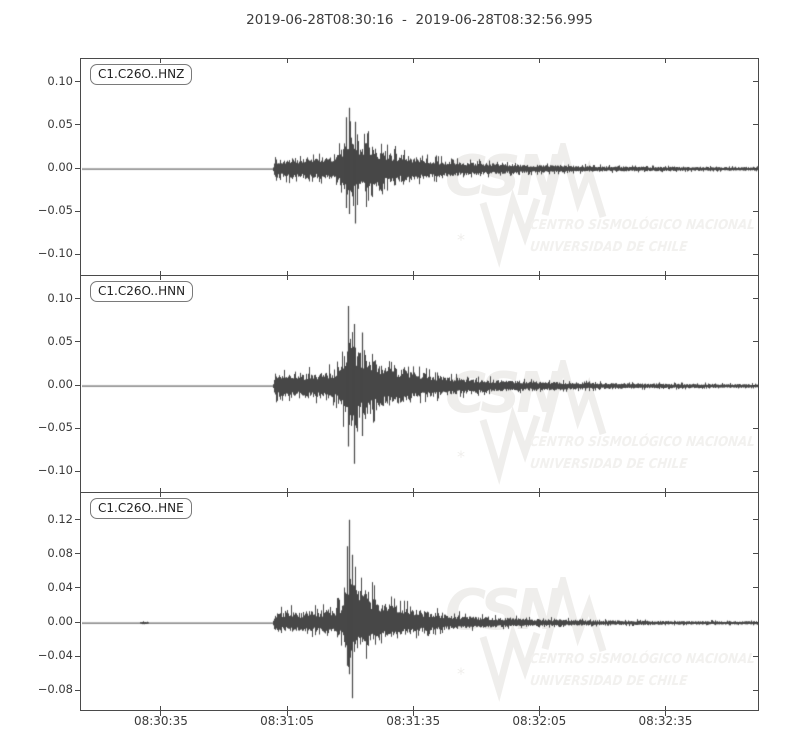 The height and width of the screenshot is (750, 800). Describe the element at coordinates (141, 508) in the screenshot. I see `channel-label-hne: C1.C26O..HNE` at that location.